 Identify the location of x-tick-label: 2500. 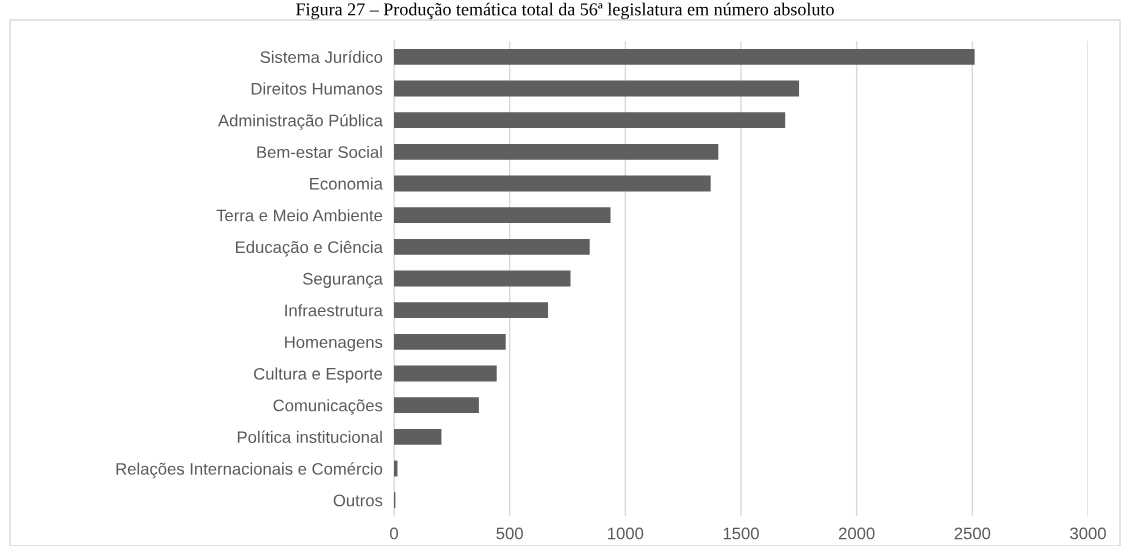
(972, 533).